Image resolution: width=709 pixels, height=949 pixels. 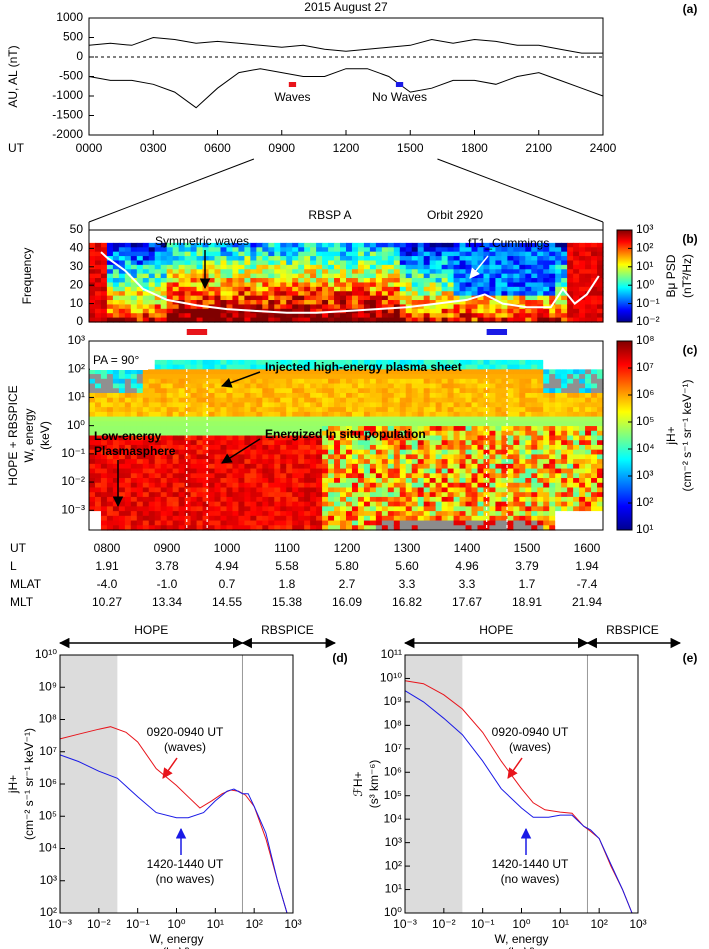 I want to click on colorbar-label: Bμ PSD, so click(x=671, y=275).